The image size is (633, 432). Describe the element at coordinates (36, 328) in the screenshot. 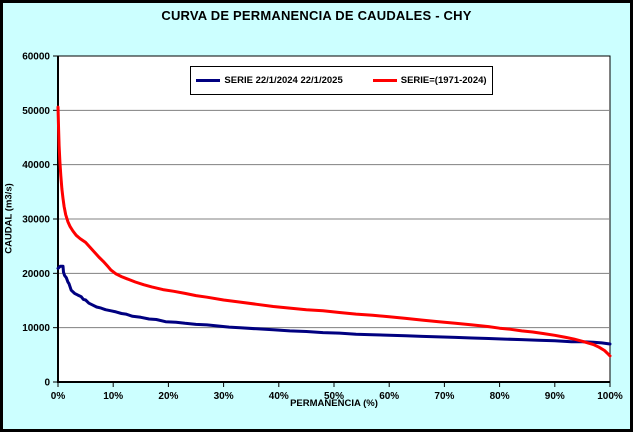

I see `y-tick-label: 10000` at that location.